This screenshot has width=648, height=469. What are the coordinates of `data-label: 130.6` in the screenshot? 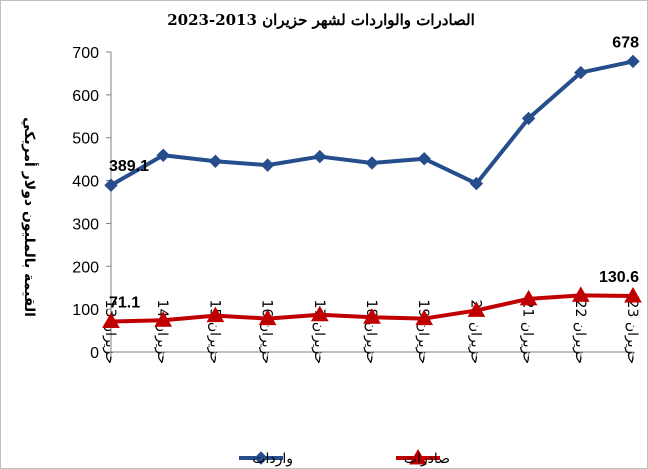 It's located at (619, 277).